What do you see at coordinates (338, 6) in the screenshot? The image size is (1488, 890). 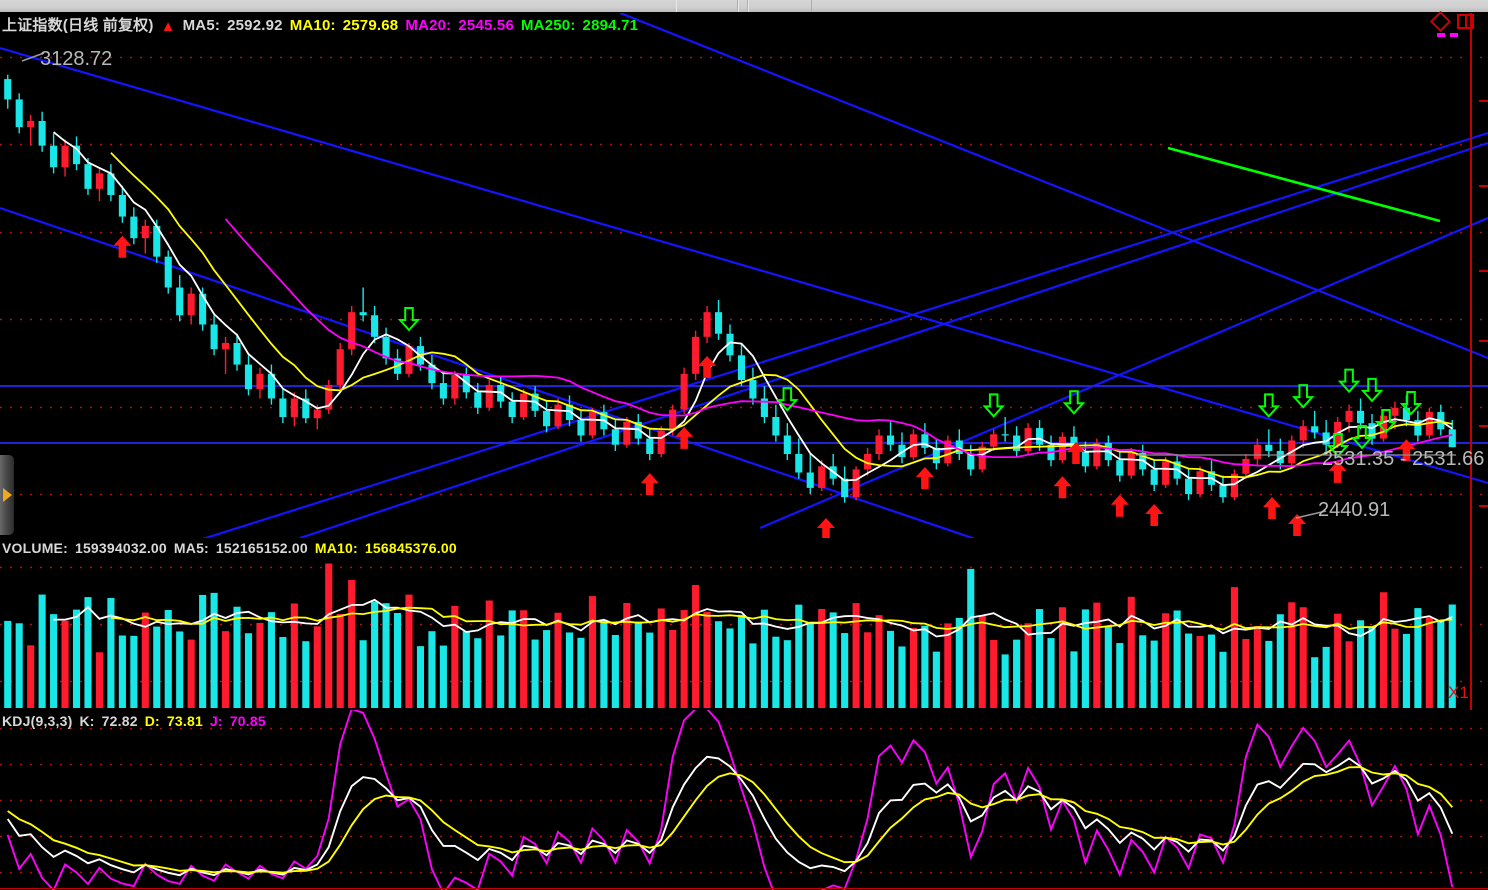 I see `toolbar-spacer-left` at bounding box center [338, 6].